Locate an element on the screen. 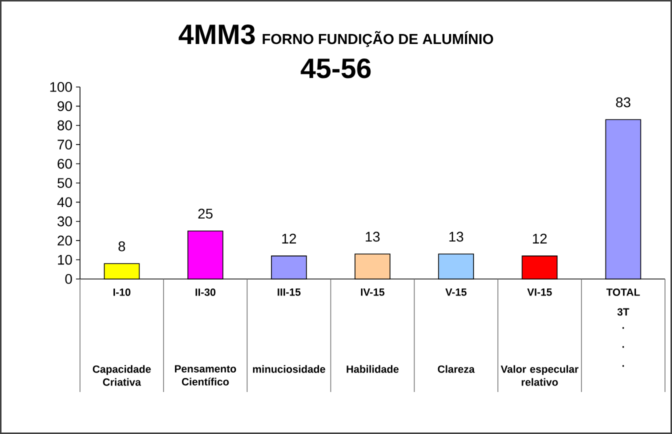 The height and width of the screenshot is (434, 672). text: Habilidade is located at coordinates (372, 369).